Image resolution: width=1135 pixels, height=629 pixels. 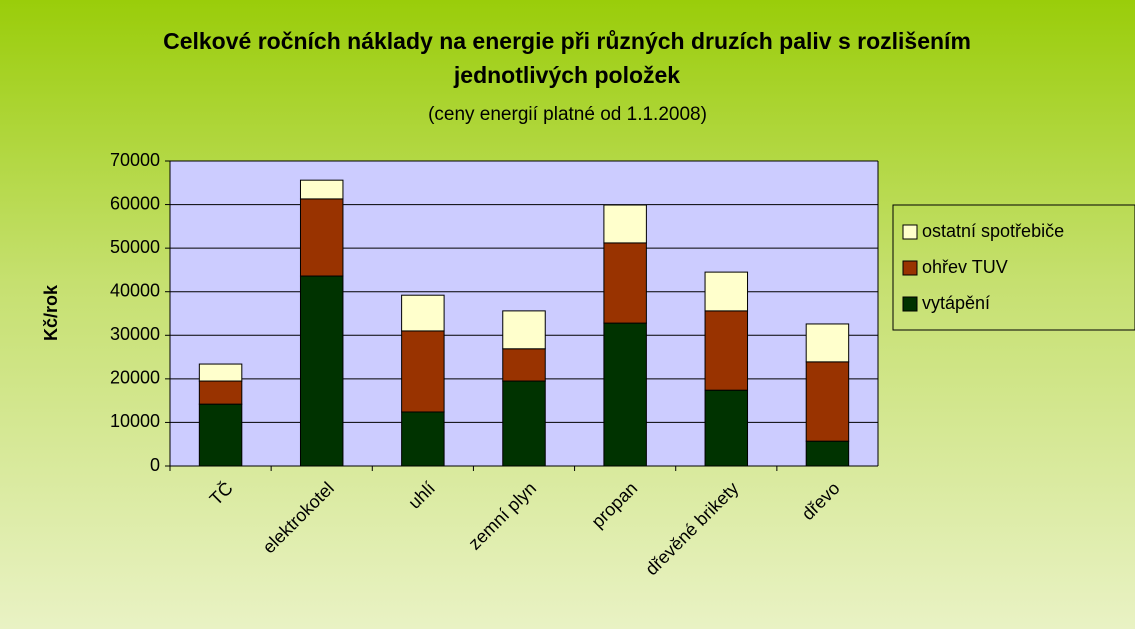 I want to click on y-tick-label: 60000, so click(x=135, y=203).